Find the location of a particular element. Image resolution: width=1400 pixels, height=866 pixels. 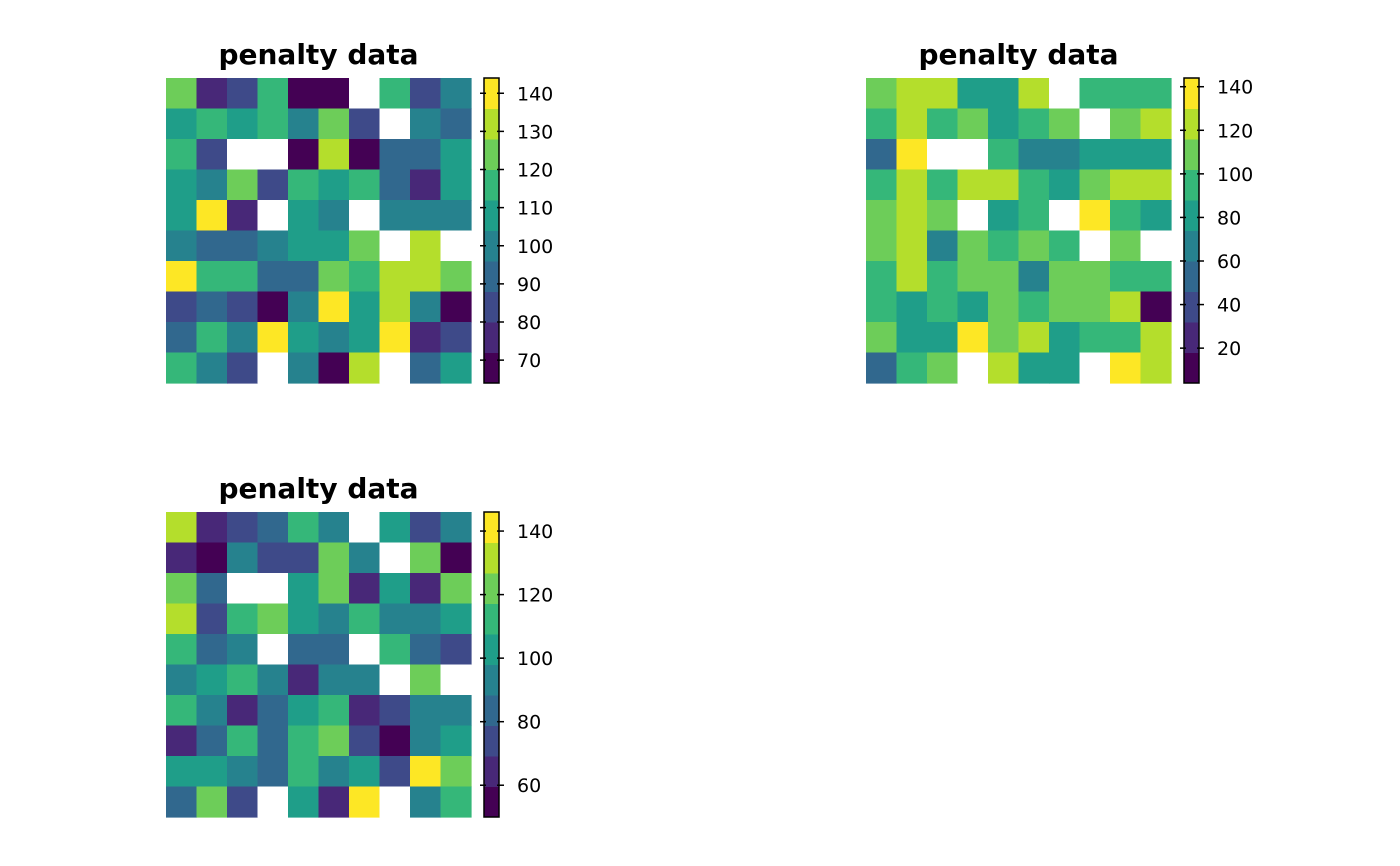

colorbar-tick-label: 130 is located at coordinates (535, 132).